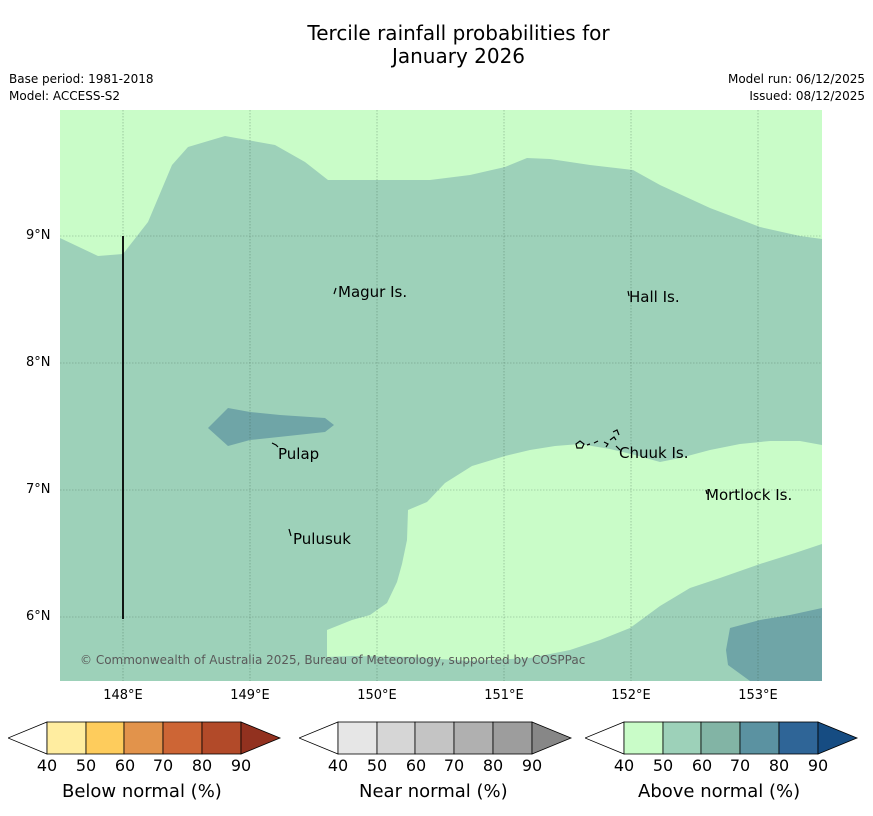  Describe the element at coordinates (28, 738) in the screenshot. I see `colorbar-below-min-arrow` at that location.